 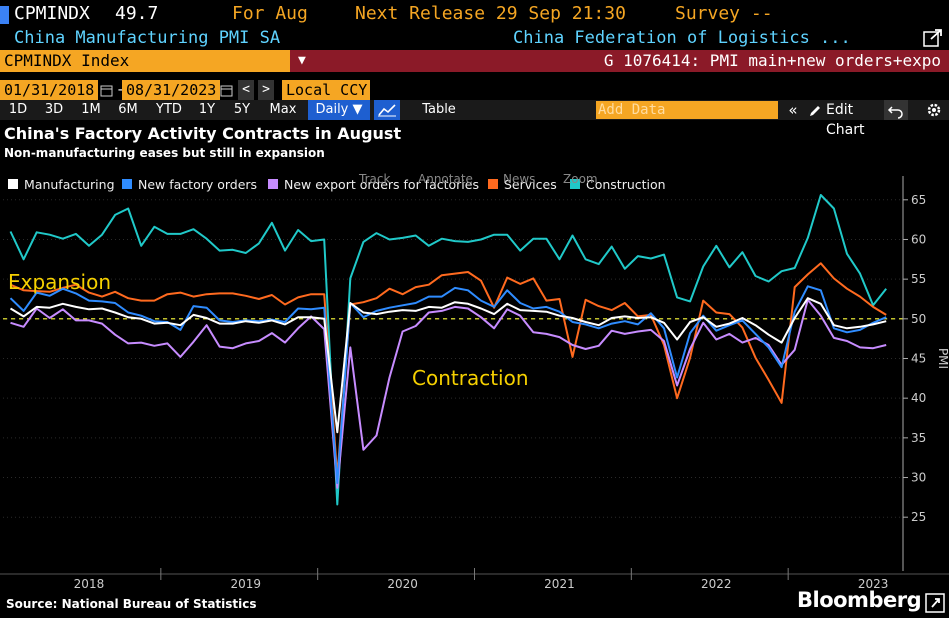 What do you see at coordinates (942, 358) in the screenshot?
I see `y-axis-label: PMI` at bounding box center [942, 358].